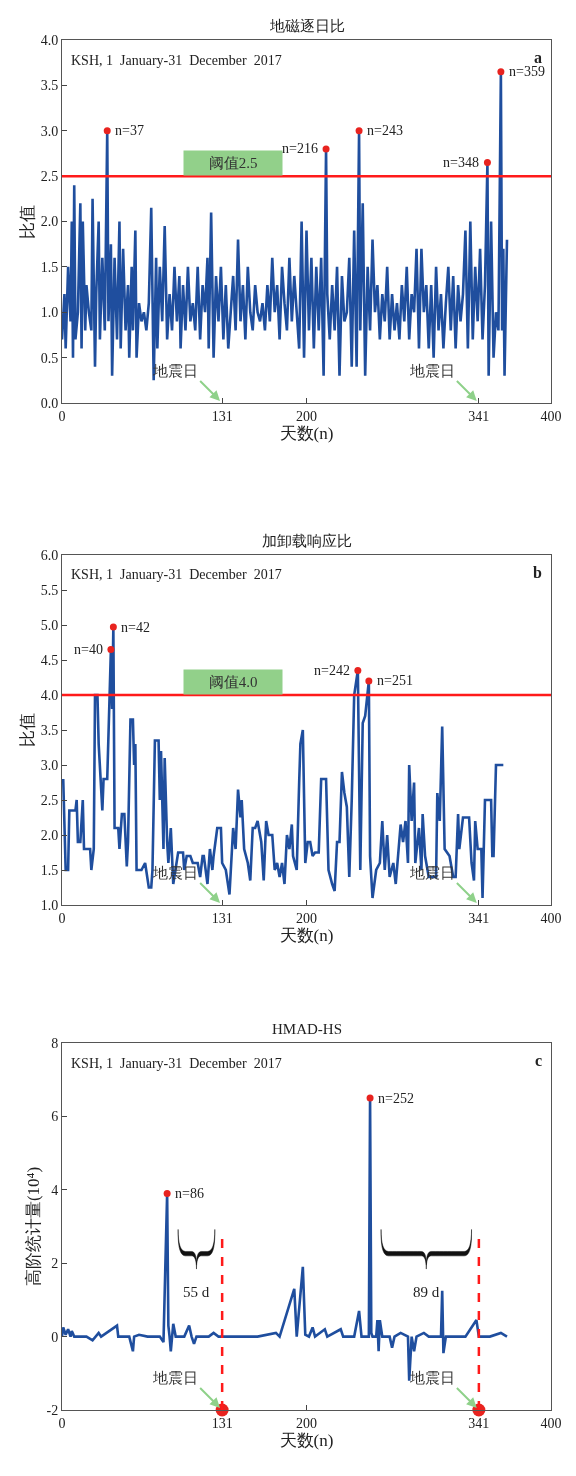 The height and width of the screenshot is (1476, 576). What do you see at coordinates (307, 541) in the screenshot?
I see `chart-title: 加卸载响应比` at bounding box center [307, 541].